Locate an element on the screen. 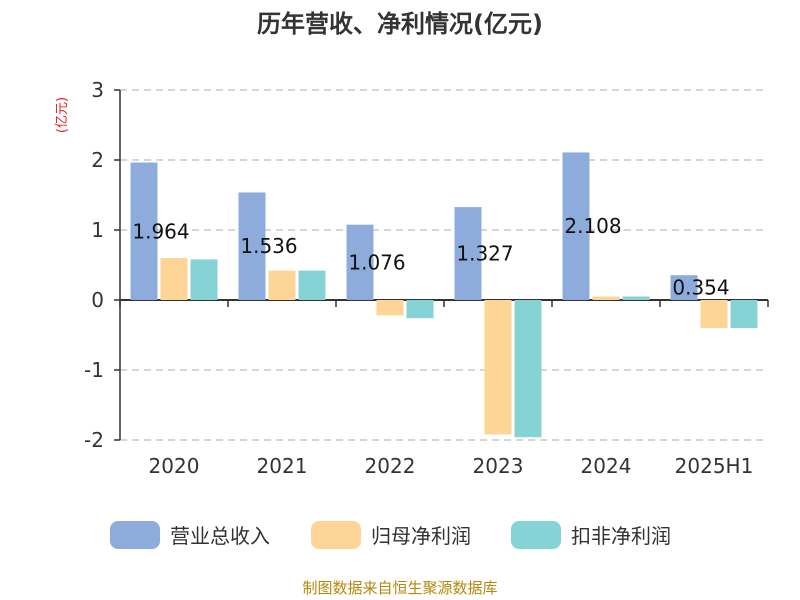 The height and width of the screenshot is (600, 800). bar-net-profit-2022 is located at coordinates (390, 308).